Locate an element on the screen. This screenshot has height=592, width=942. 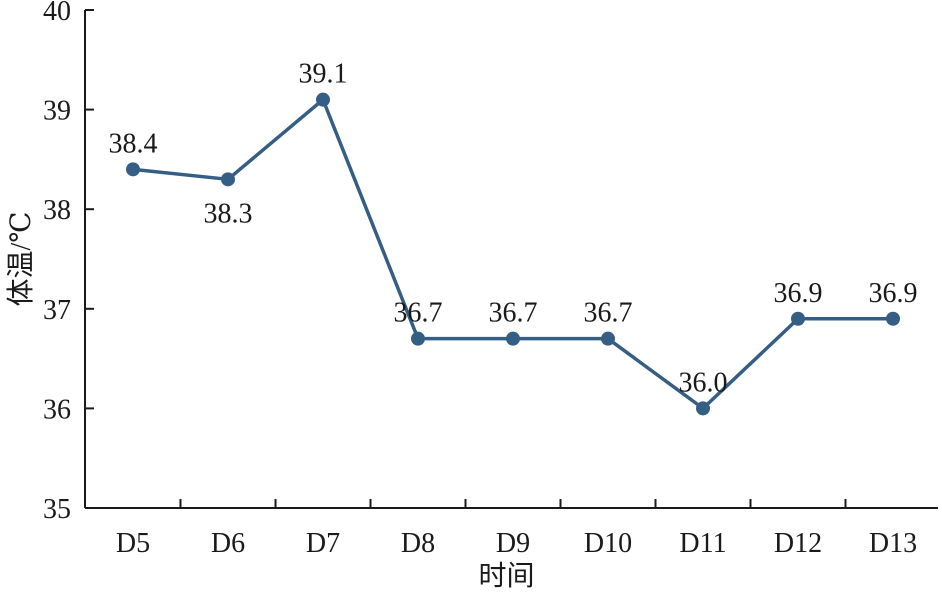
x-tick-label: D12 is located at coordinates (798, 543).